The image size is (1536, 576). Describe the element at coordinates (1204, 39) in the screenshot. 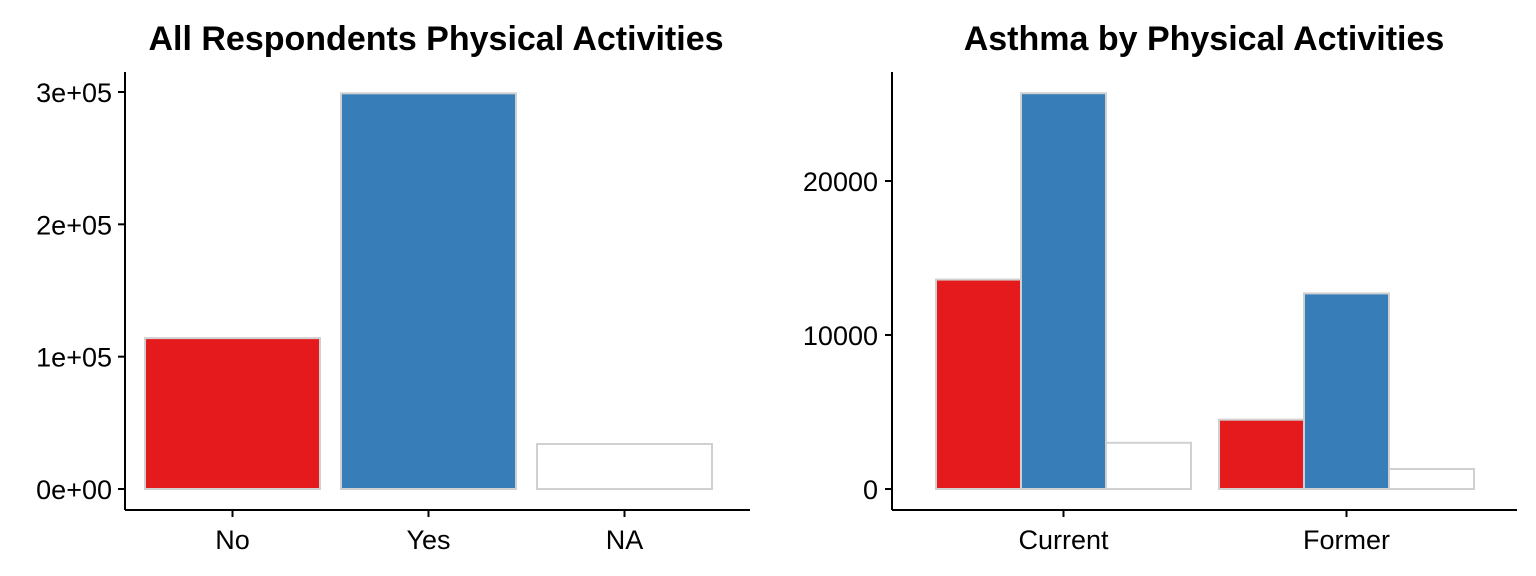

I see `chart-title-asthma: Asthma by Physical Activities` at that location.